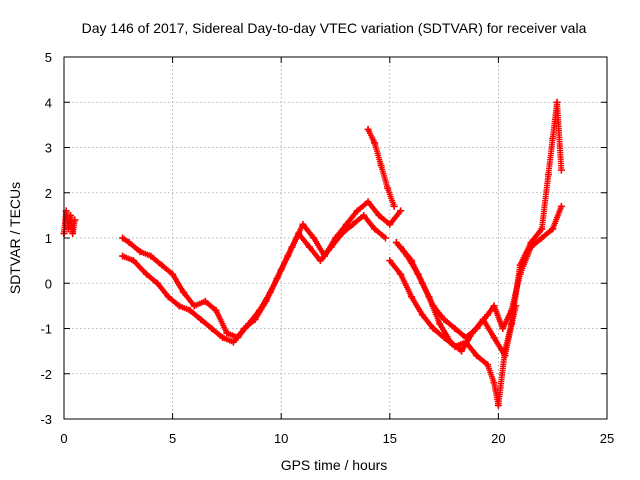 Image resolution: width=640 pixels, height=480 pixels. Describe the element at coordinates (15, 238) in the screenshot. I see `y-axis-label: SDTVAR / TECUs` at that location.